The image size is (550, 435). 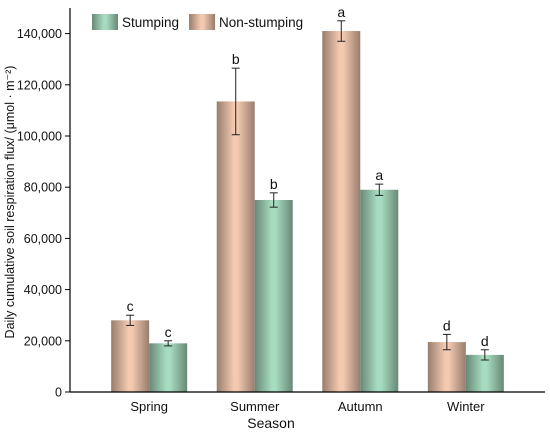 What do you see at coordinates (341, 12) in the screenshot?
I see `significance-letter-non-stumping-autumn: a` at bounding box center [341, 12].